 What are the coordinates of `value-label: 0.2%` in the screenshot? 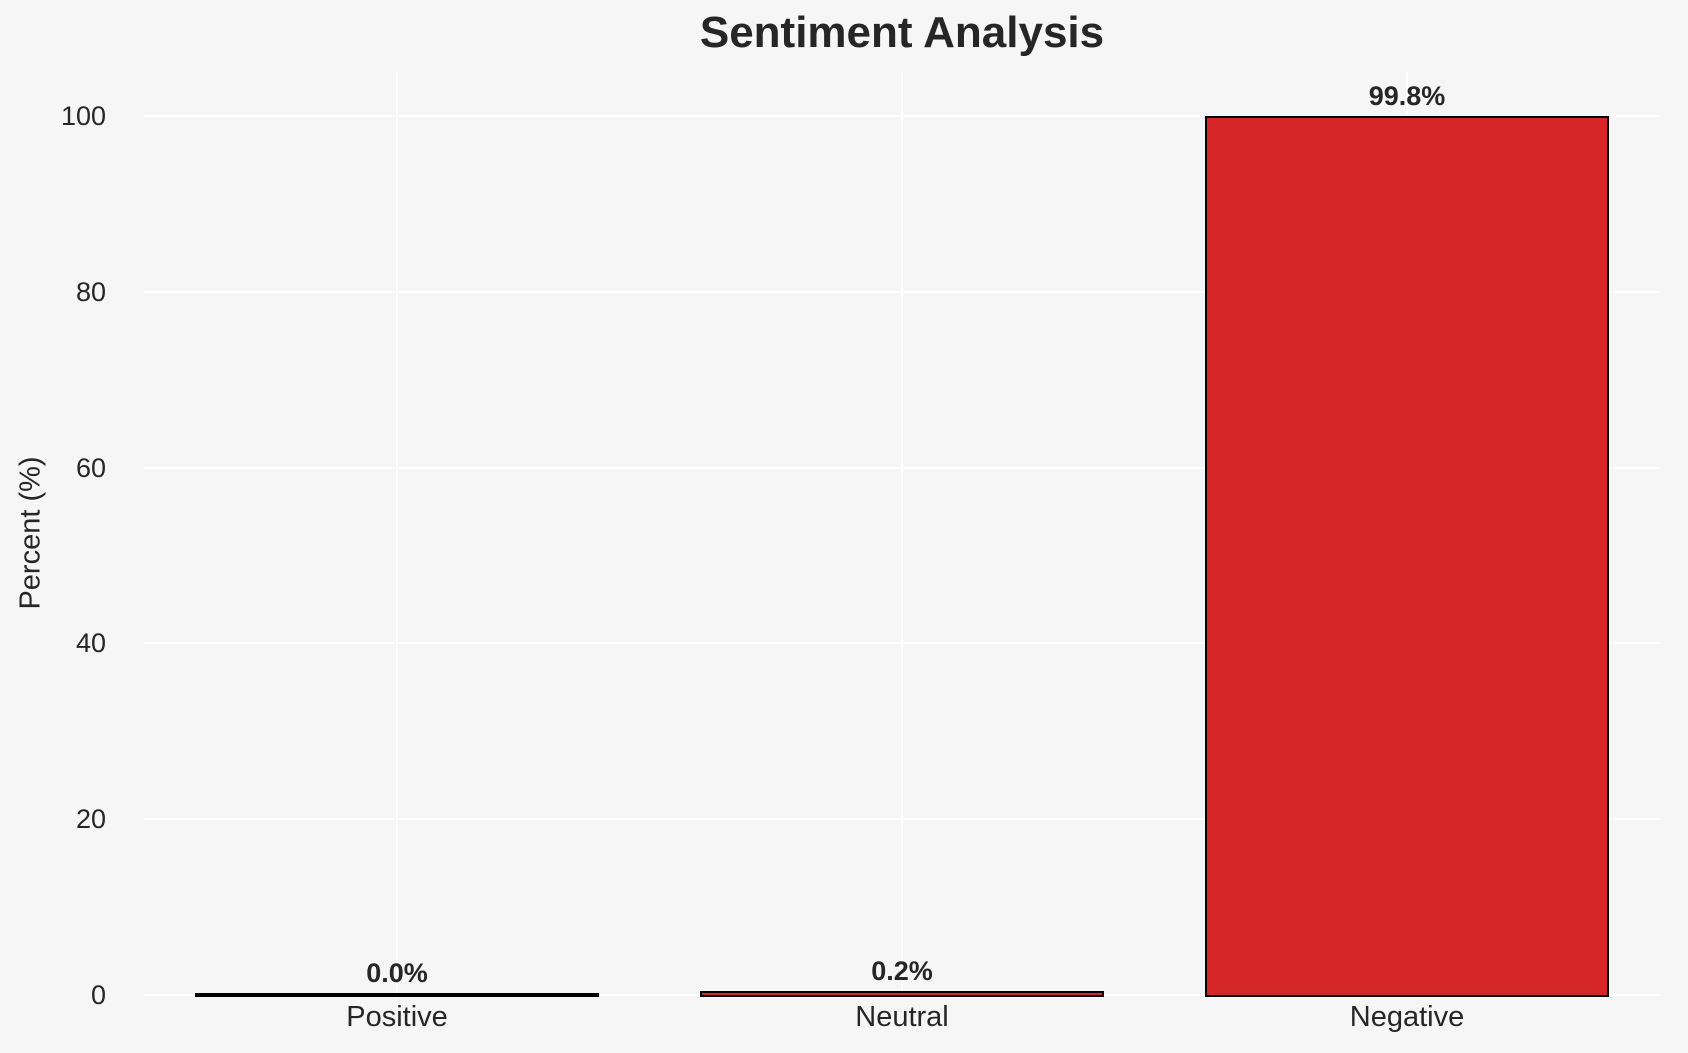 It's located at (902, 971).